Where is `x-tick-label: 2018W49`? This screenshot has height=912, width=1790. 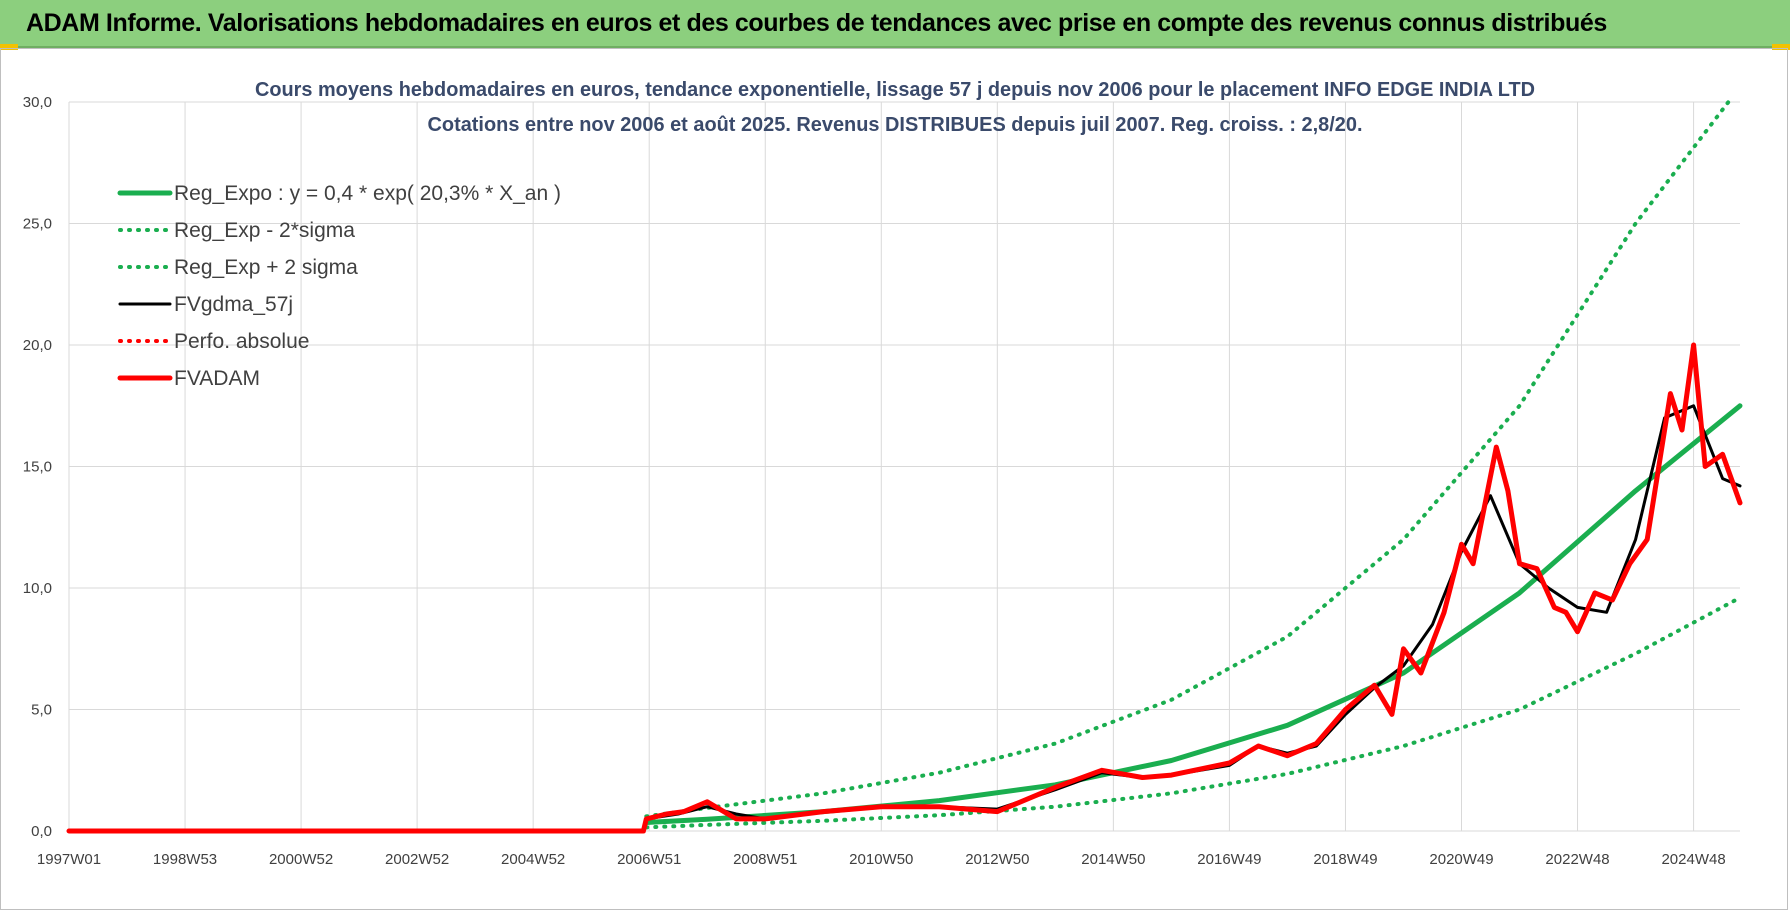 x-tick-label: 2018W49 is located at coordinates (1345, 859).